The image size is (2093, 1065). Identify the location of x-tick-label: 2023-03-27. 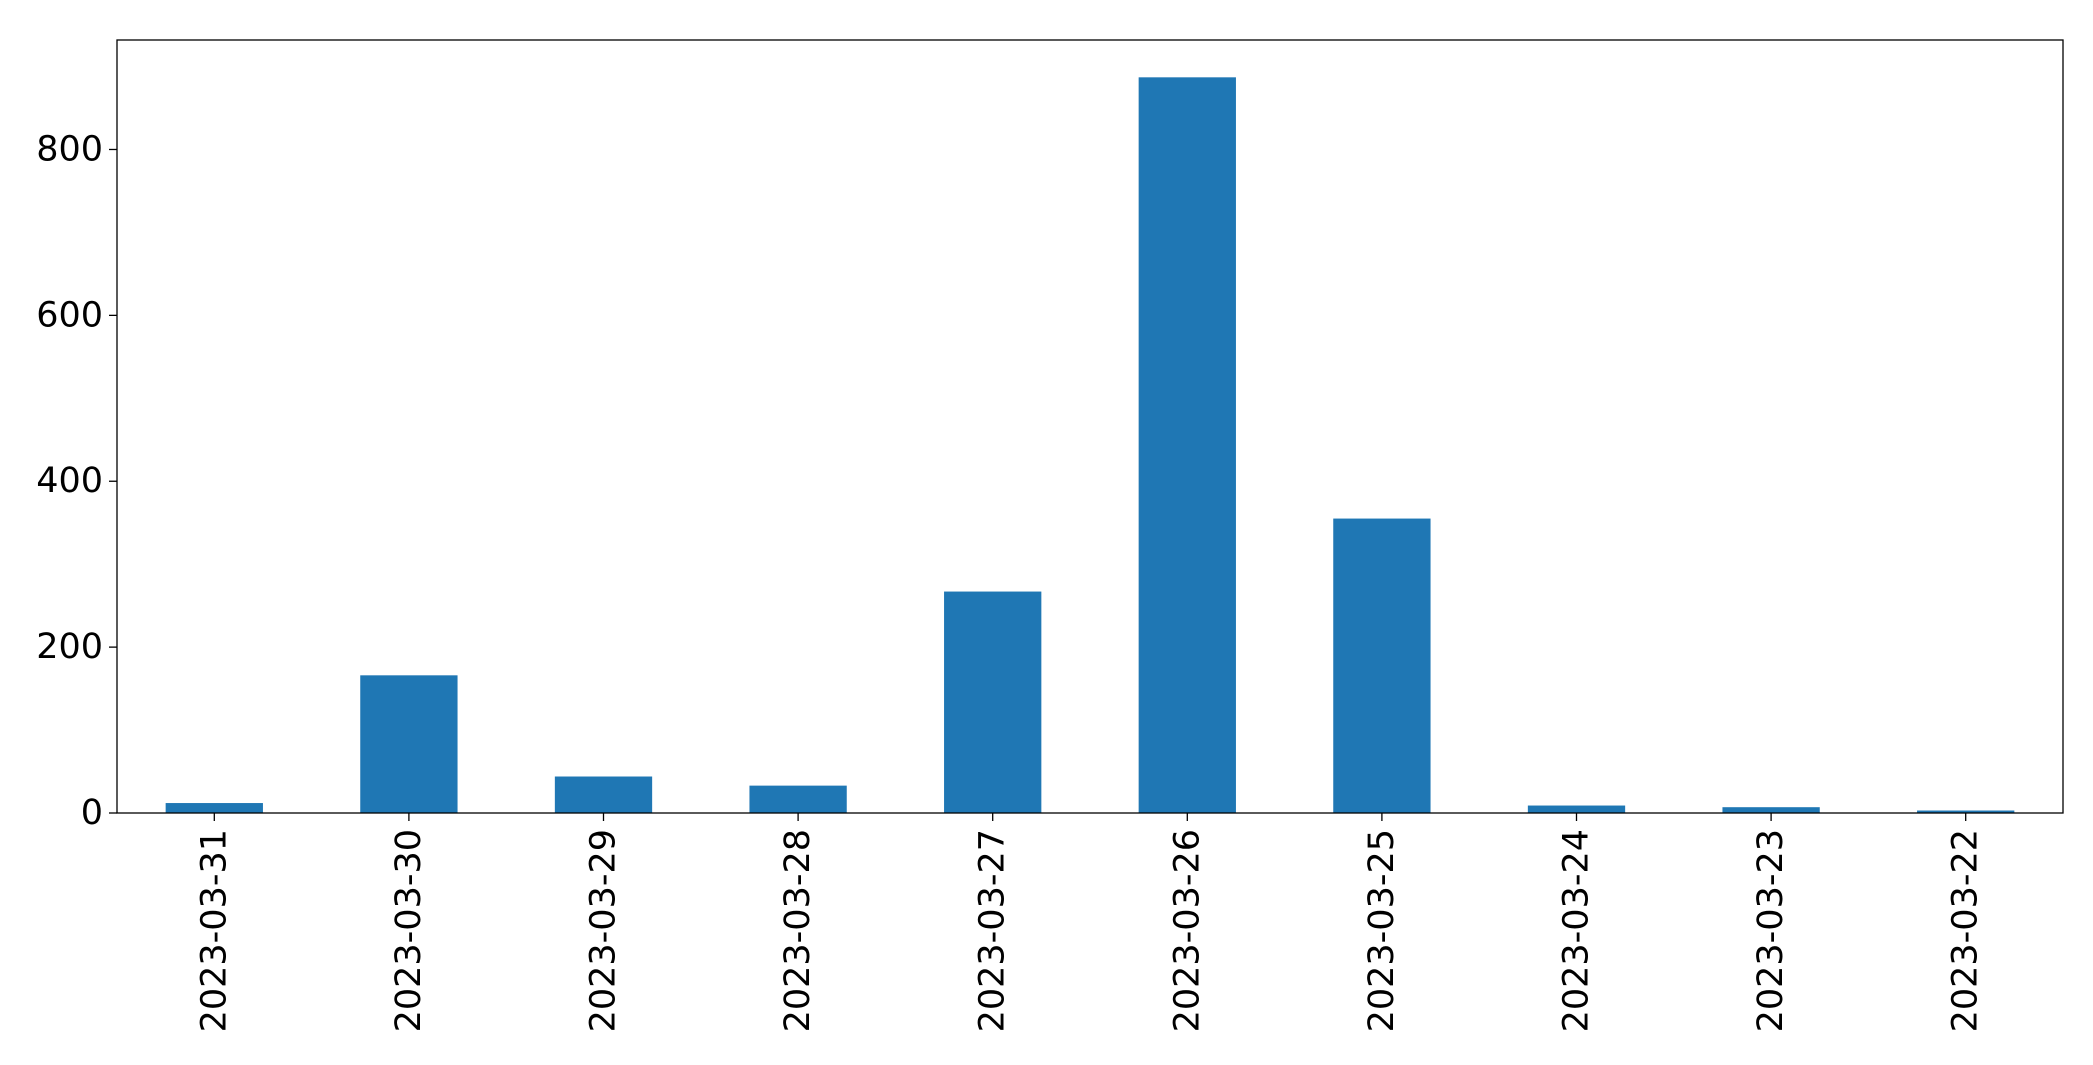
(993, 930).